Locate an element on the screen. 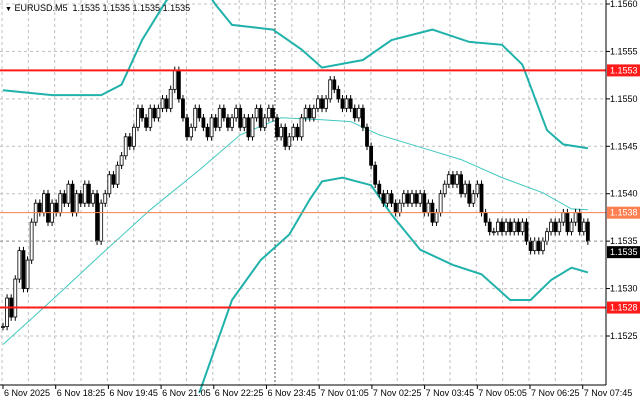  x-tick-label: 7 Nov 02:25 is located at coordinates (397, 393).